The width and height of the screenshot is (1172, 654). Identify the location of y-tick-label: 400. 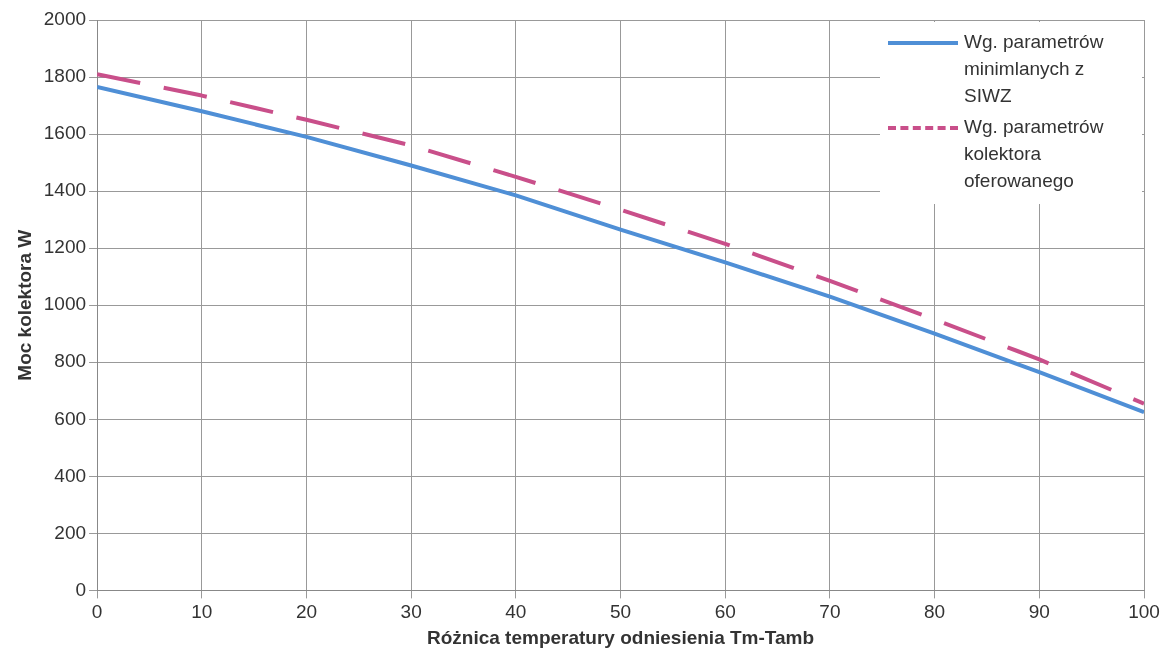
(70, 475).